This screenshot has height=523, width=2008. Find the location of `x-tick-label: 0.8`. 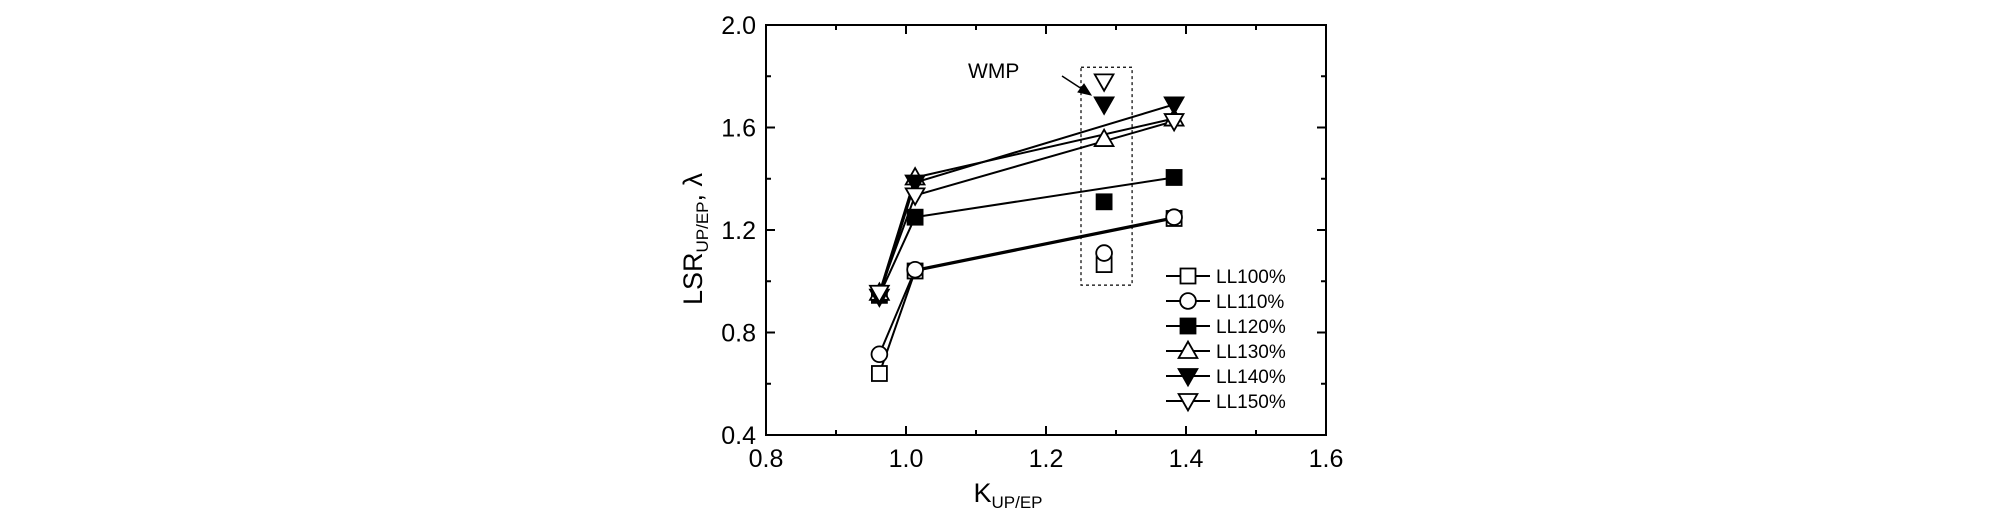

x-tick-label: 0.8 is located at coordinates (766, 459).